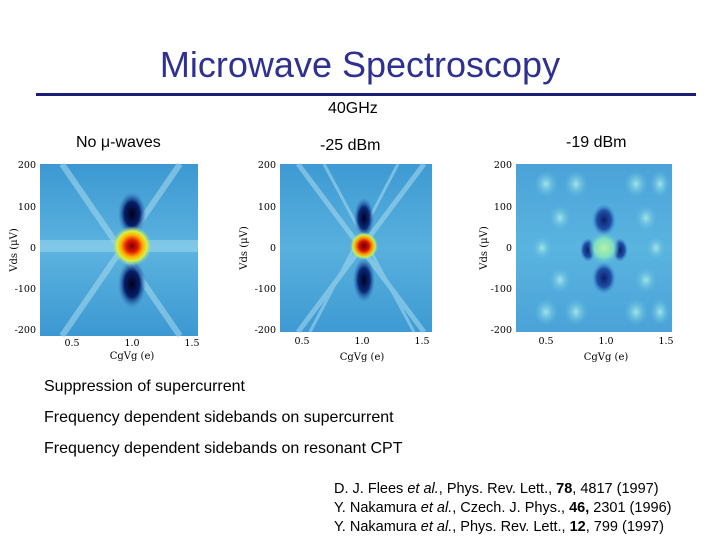 The image size is (720, 540). Describe the element at coordinates (596, 142) in the screenshot. I see `panel-label-minus19dbm: -19 dBm` at that location.